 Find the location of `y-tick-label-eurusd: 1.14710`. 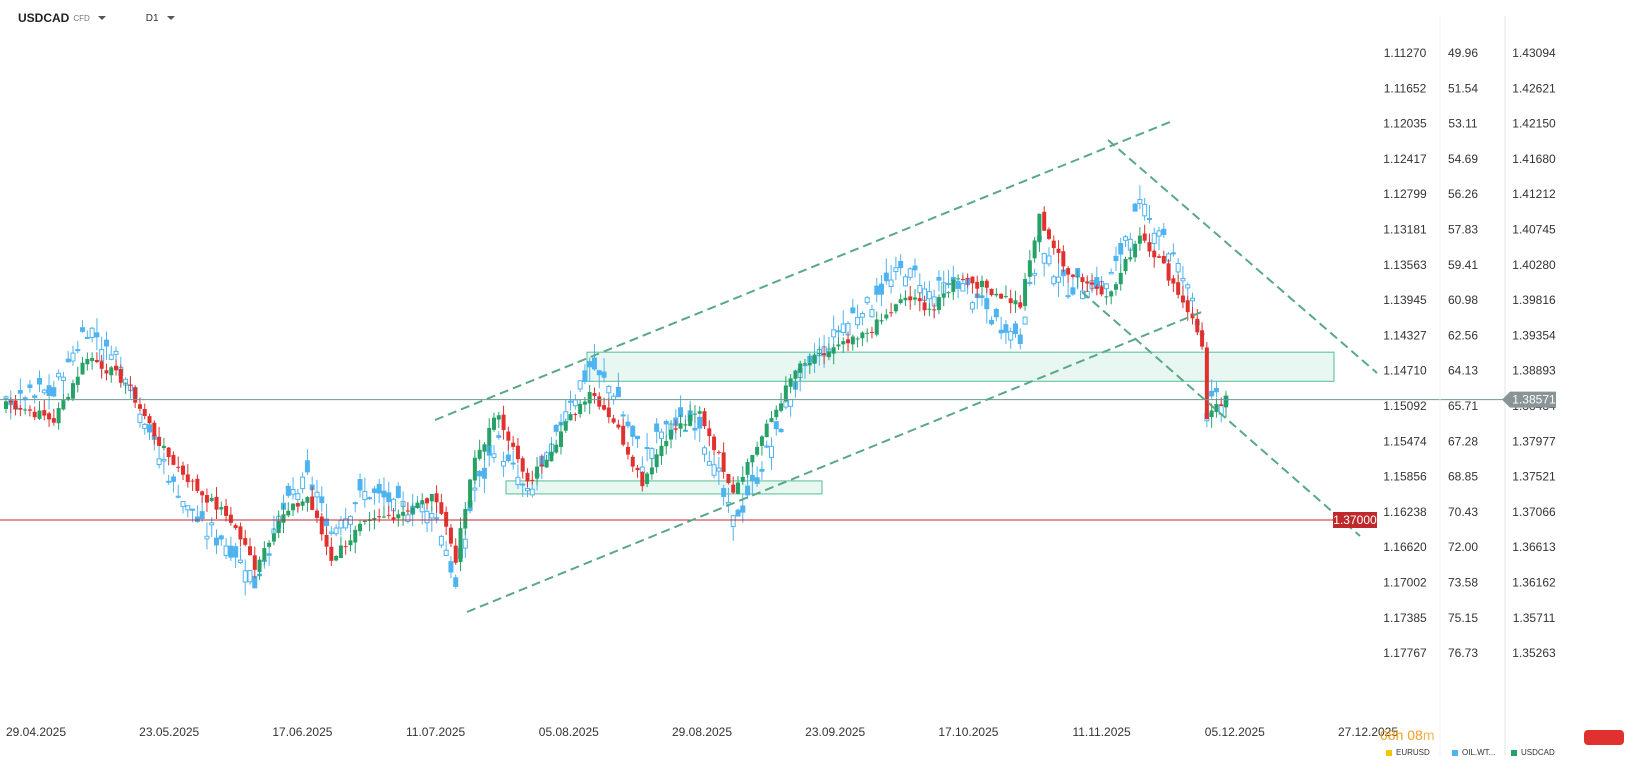

y-tick-label-eurusd: 1.14710 is located at coordinates (1405, 371).